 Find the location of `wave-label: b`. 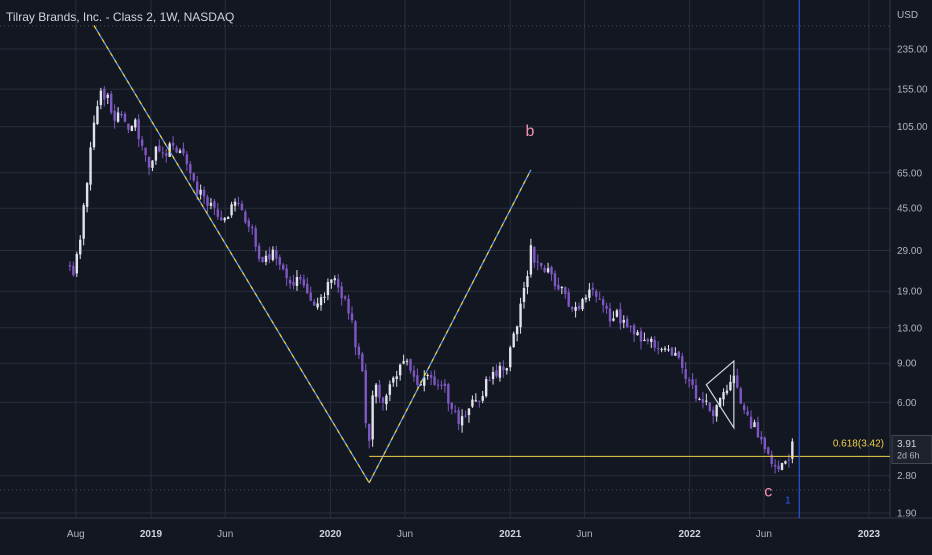

wave-label: b is located at coordinates (529, 131).